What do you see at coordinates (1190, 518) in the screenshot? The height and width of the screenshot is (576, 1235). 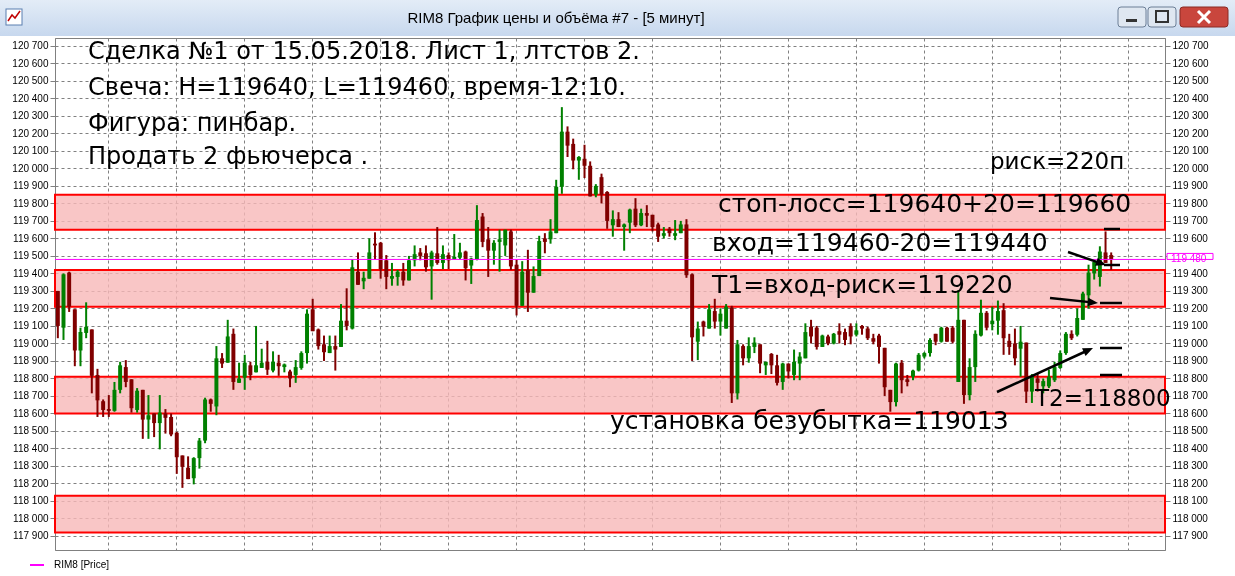 I see `y2-tick-label: 118 000` at bounding box center [1190, 518].